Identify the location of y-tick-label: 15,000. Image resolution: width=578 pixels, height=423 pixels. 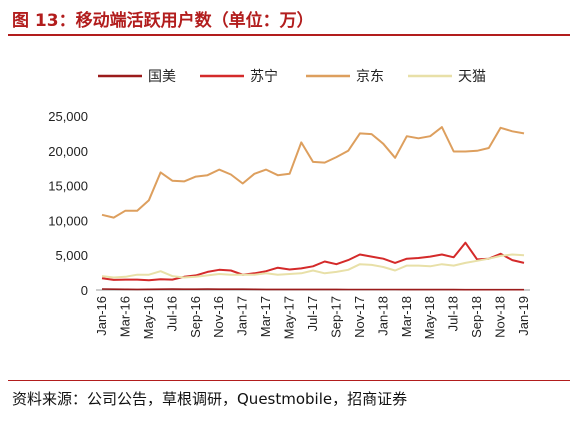
(68, 186).